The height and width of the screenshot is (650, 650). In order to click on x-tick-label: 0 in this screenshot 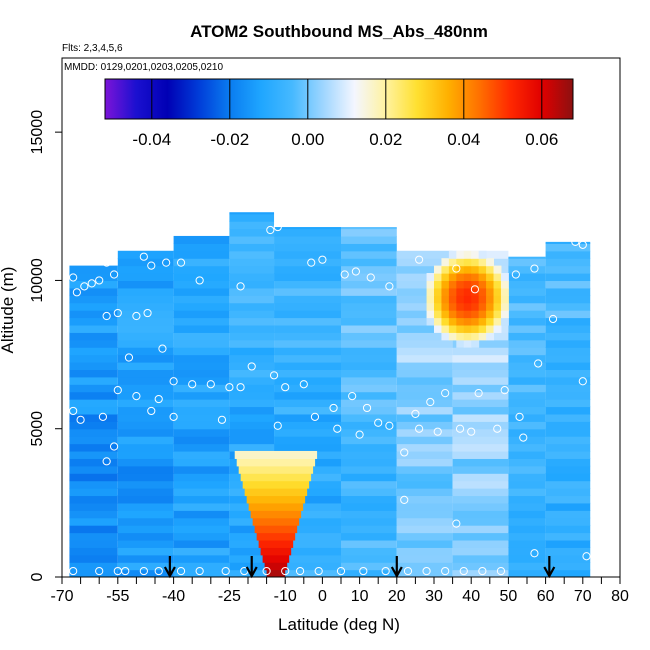, I will do `click(322, 596)`.